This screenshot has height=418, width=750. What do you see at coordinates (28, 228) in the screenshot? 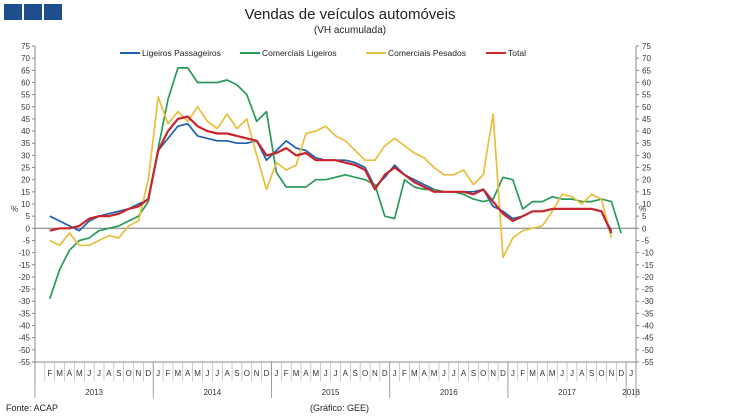
I see `y-tick-label-left: 0` at bounding box center [28, 228].